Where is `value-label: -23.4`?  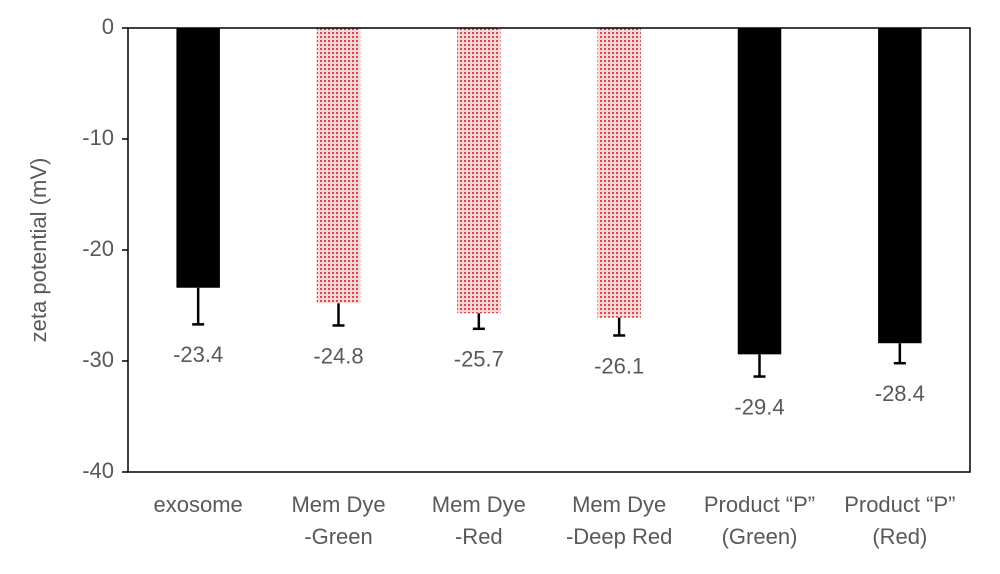
value-label: -23.4 is located at coordinates (198, 354).